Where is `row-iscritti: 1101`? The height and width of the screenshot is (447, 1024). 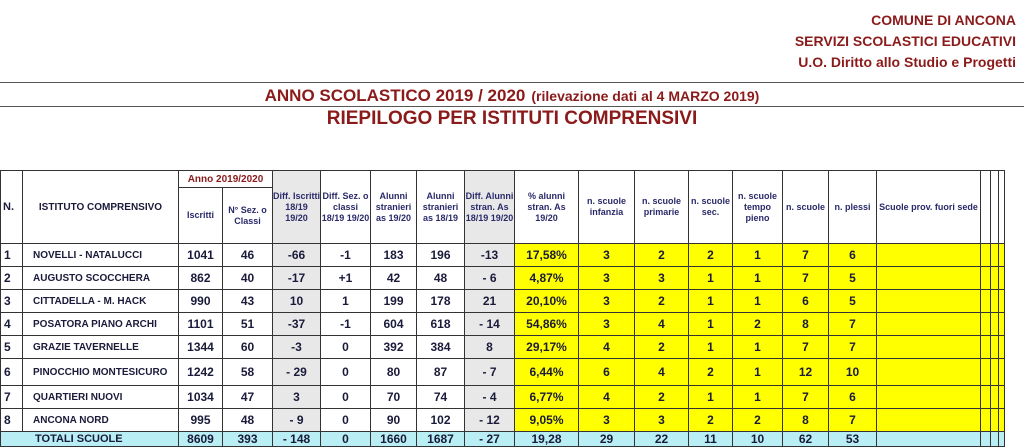 row-iscritti: 1101 is located at coordinates (200, 324).